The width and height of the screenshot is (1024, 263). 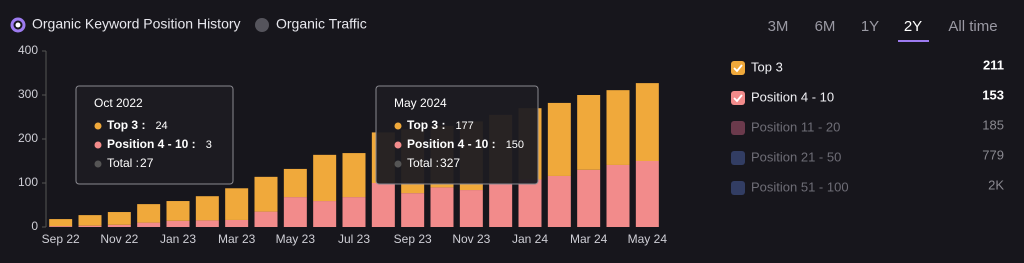 What do you see at coordinates (825, 26) in the screenshot?
I see `range-tab: 6M` at bounding box center [825, 26].